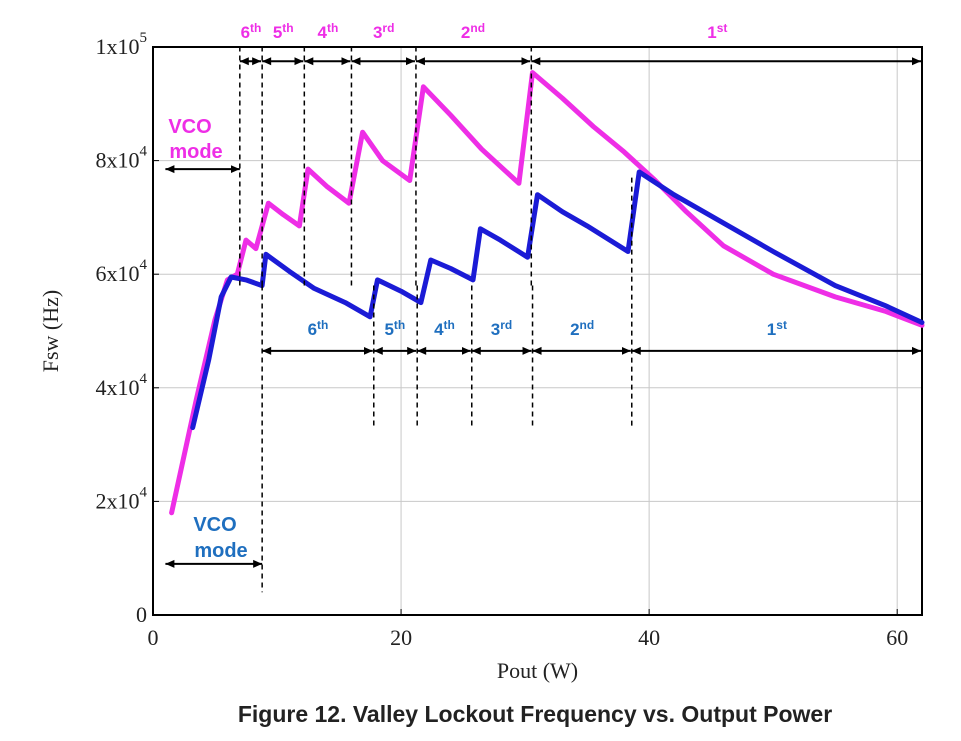 The height and width of the screenshot is (741, 961). What do you see at coordinates (220, 551) in the screenshot?
I see `bottom-vco-label-line2: mode` at bounding box center [220, 551].